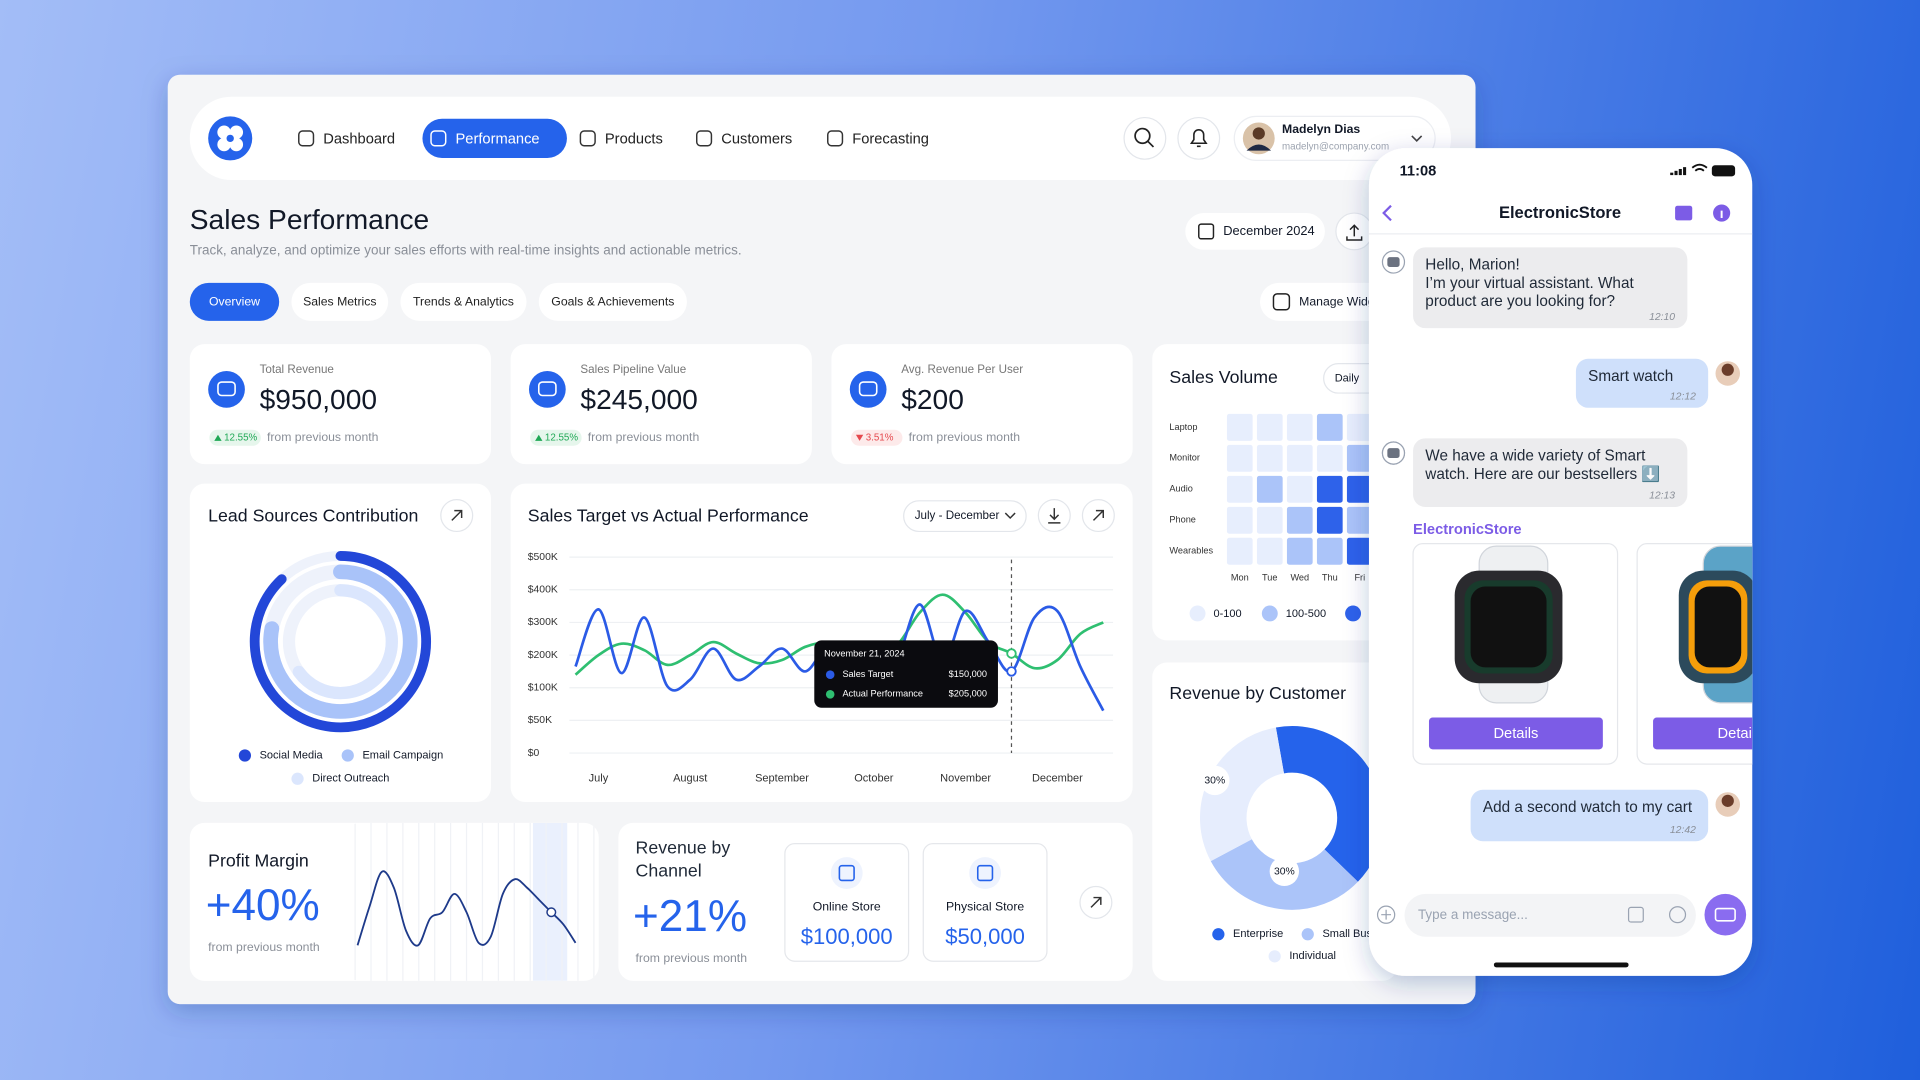 The width and height of the screenshot is (1920, 1080). I want to click on tab-label: Overview, so click(234, 302).